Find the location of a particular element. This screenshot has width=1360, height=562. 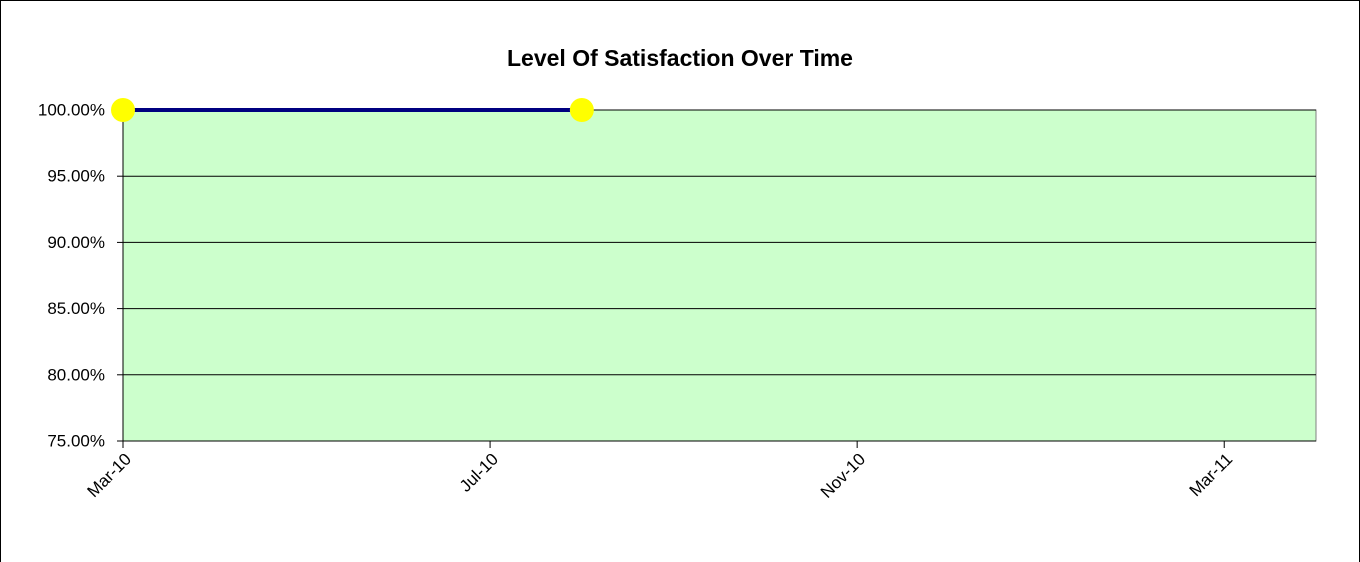

y-tick-label: 80.00% is located at coordinates (76, 374).